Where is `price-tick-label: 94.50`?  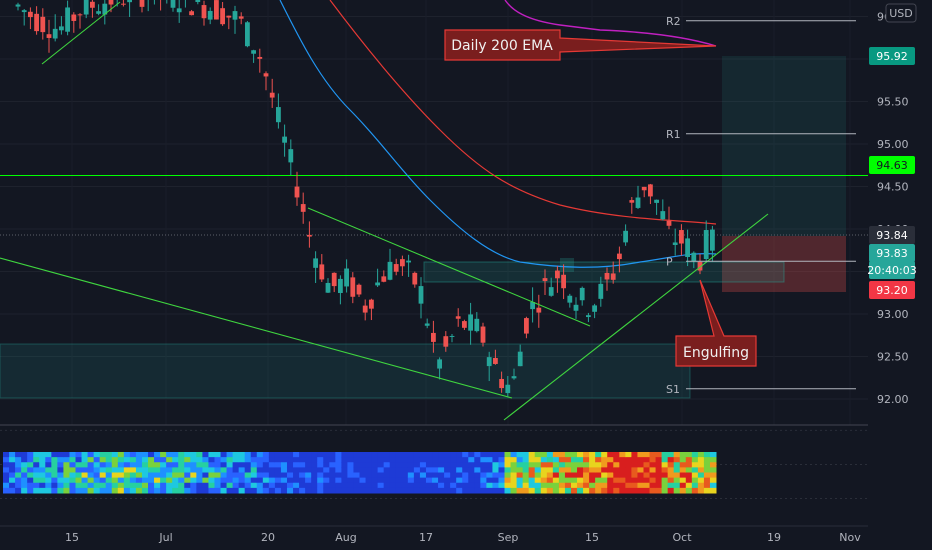 price-tick-label: 94.50 is located at coordinates (893, 187).